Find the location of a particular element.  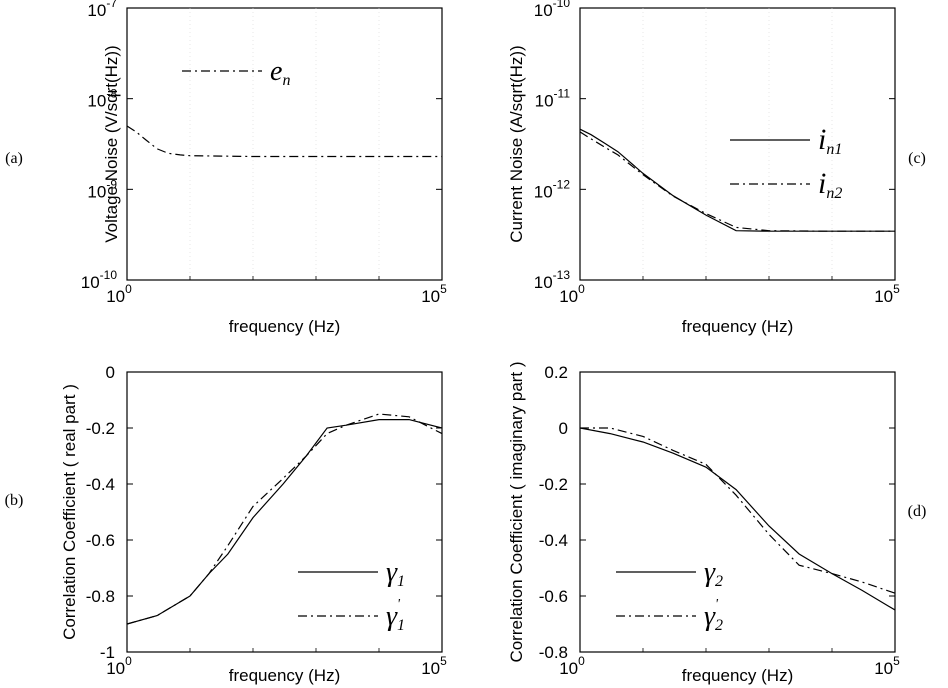

panel-label: (d) is located at coordinates (917, 511).